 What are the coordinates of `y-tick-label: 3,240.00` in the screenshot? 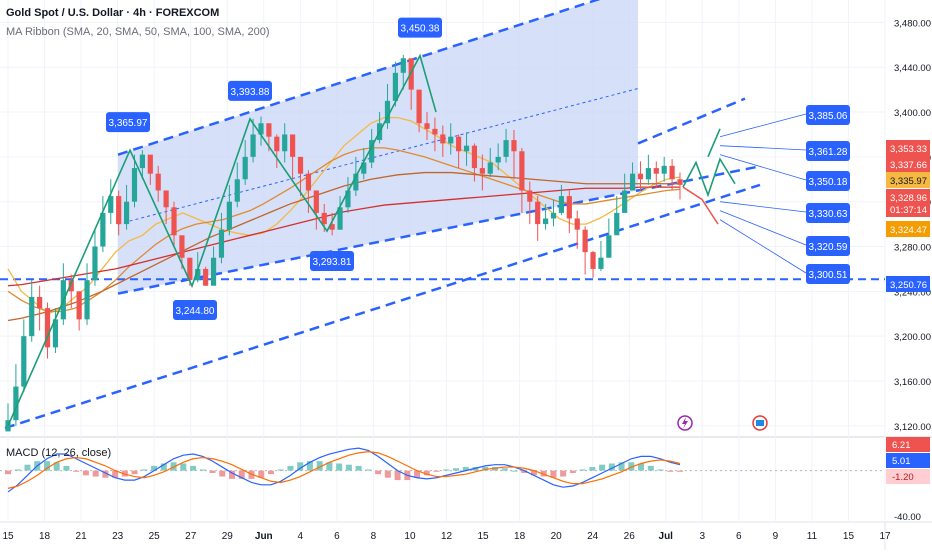 It's located at (912, 292).